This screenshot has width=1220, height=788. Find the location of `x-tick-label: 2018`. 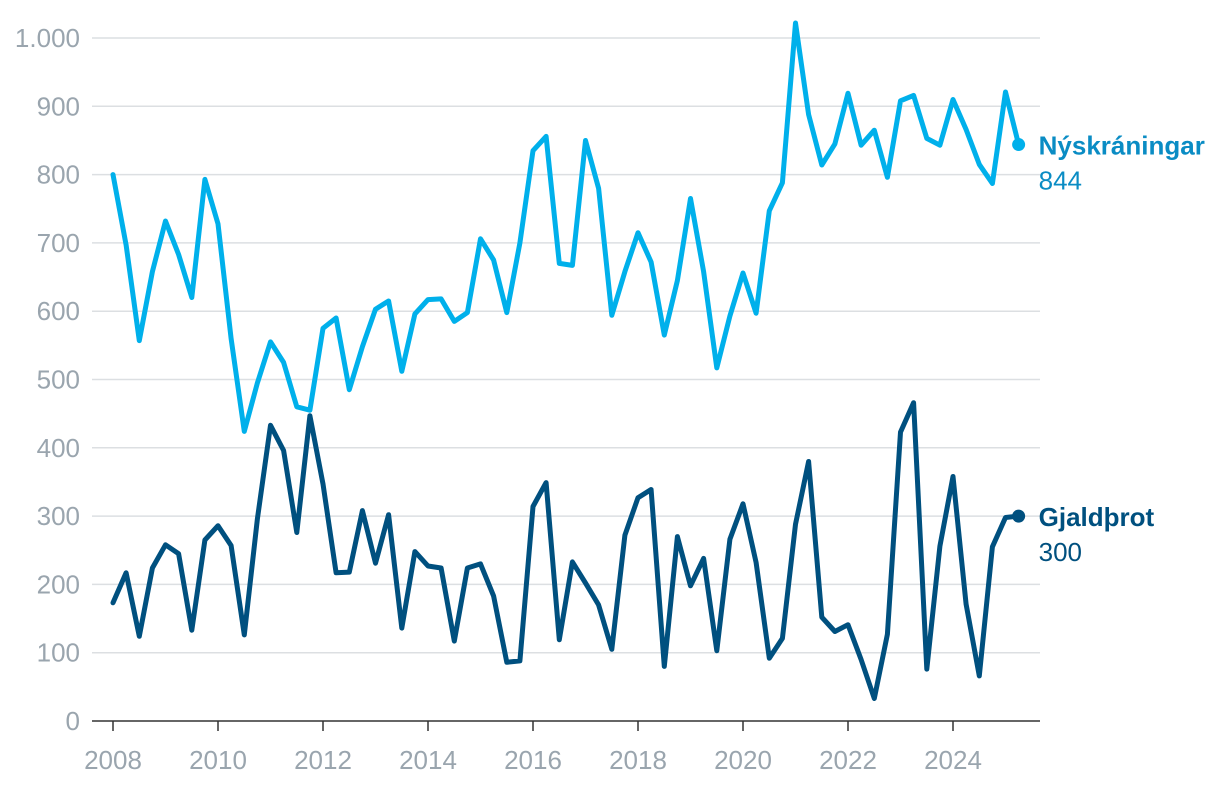

x-tick-label: 2018 is located at coordinates (638, 760).